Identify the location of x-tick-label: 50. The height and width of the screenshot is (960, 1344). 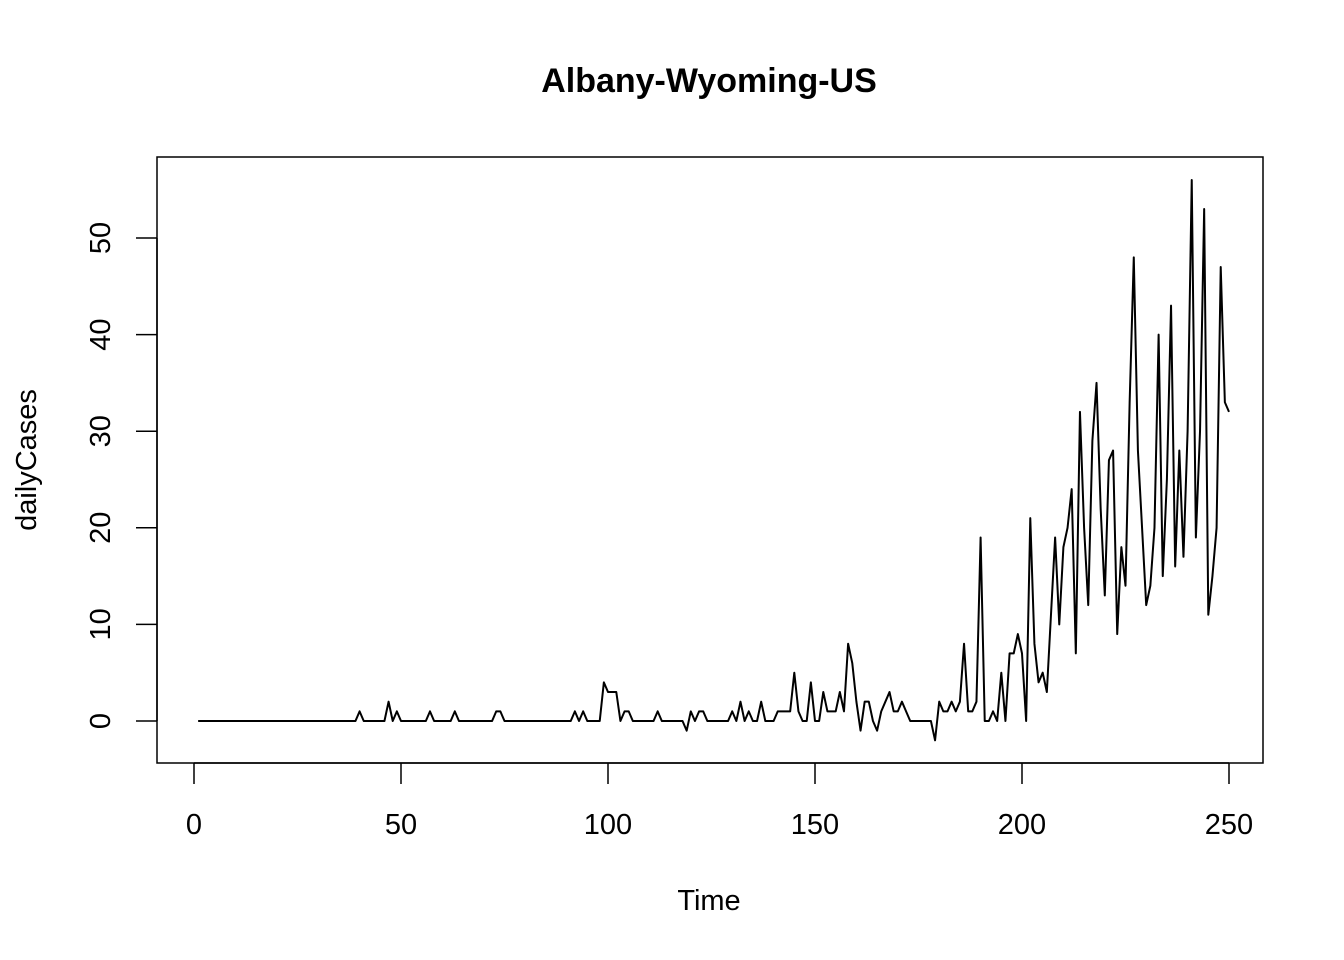
(401, 825).